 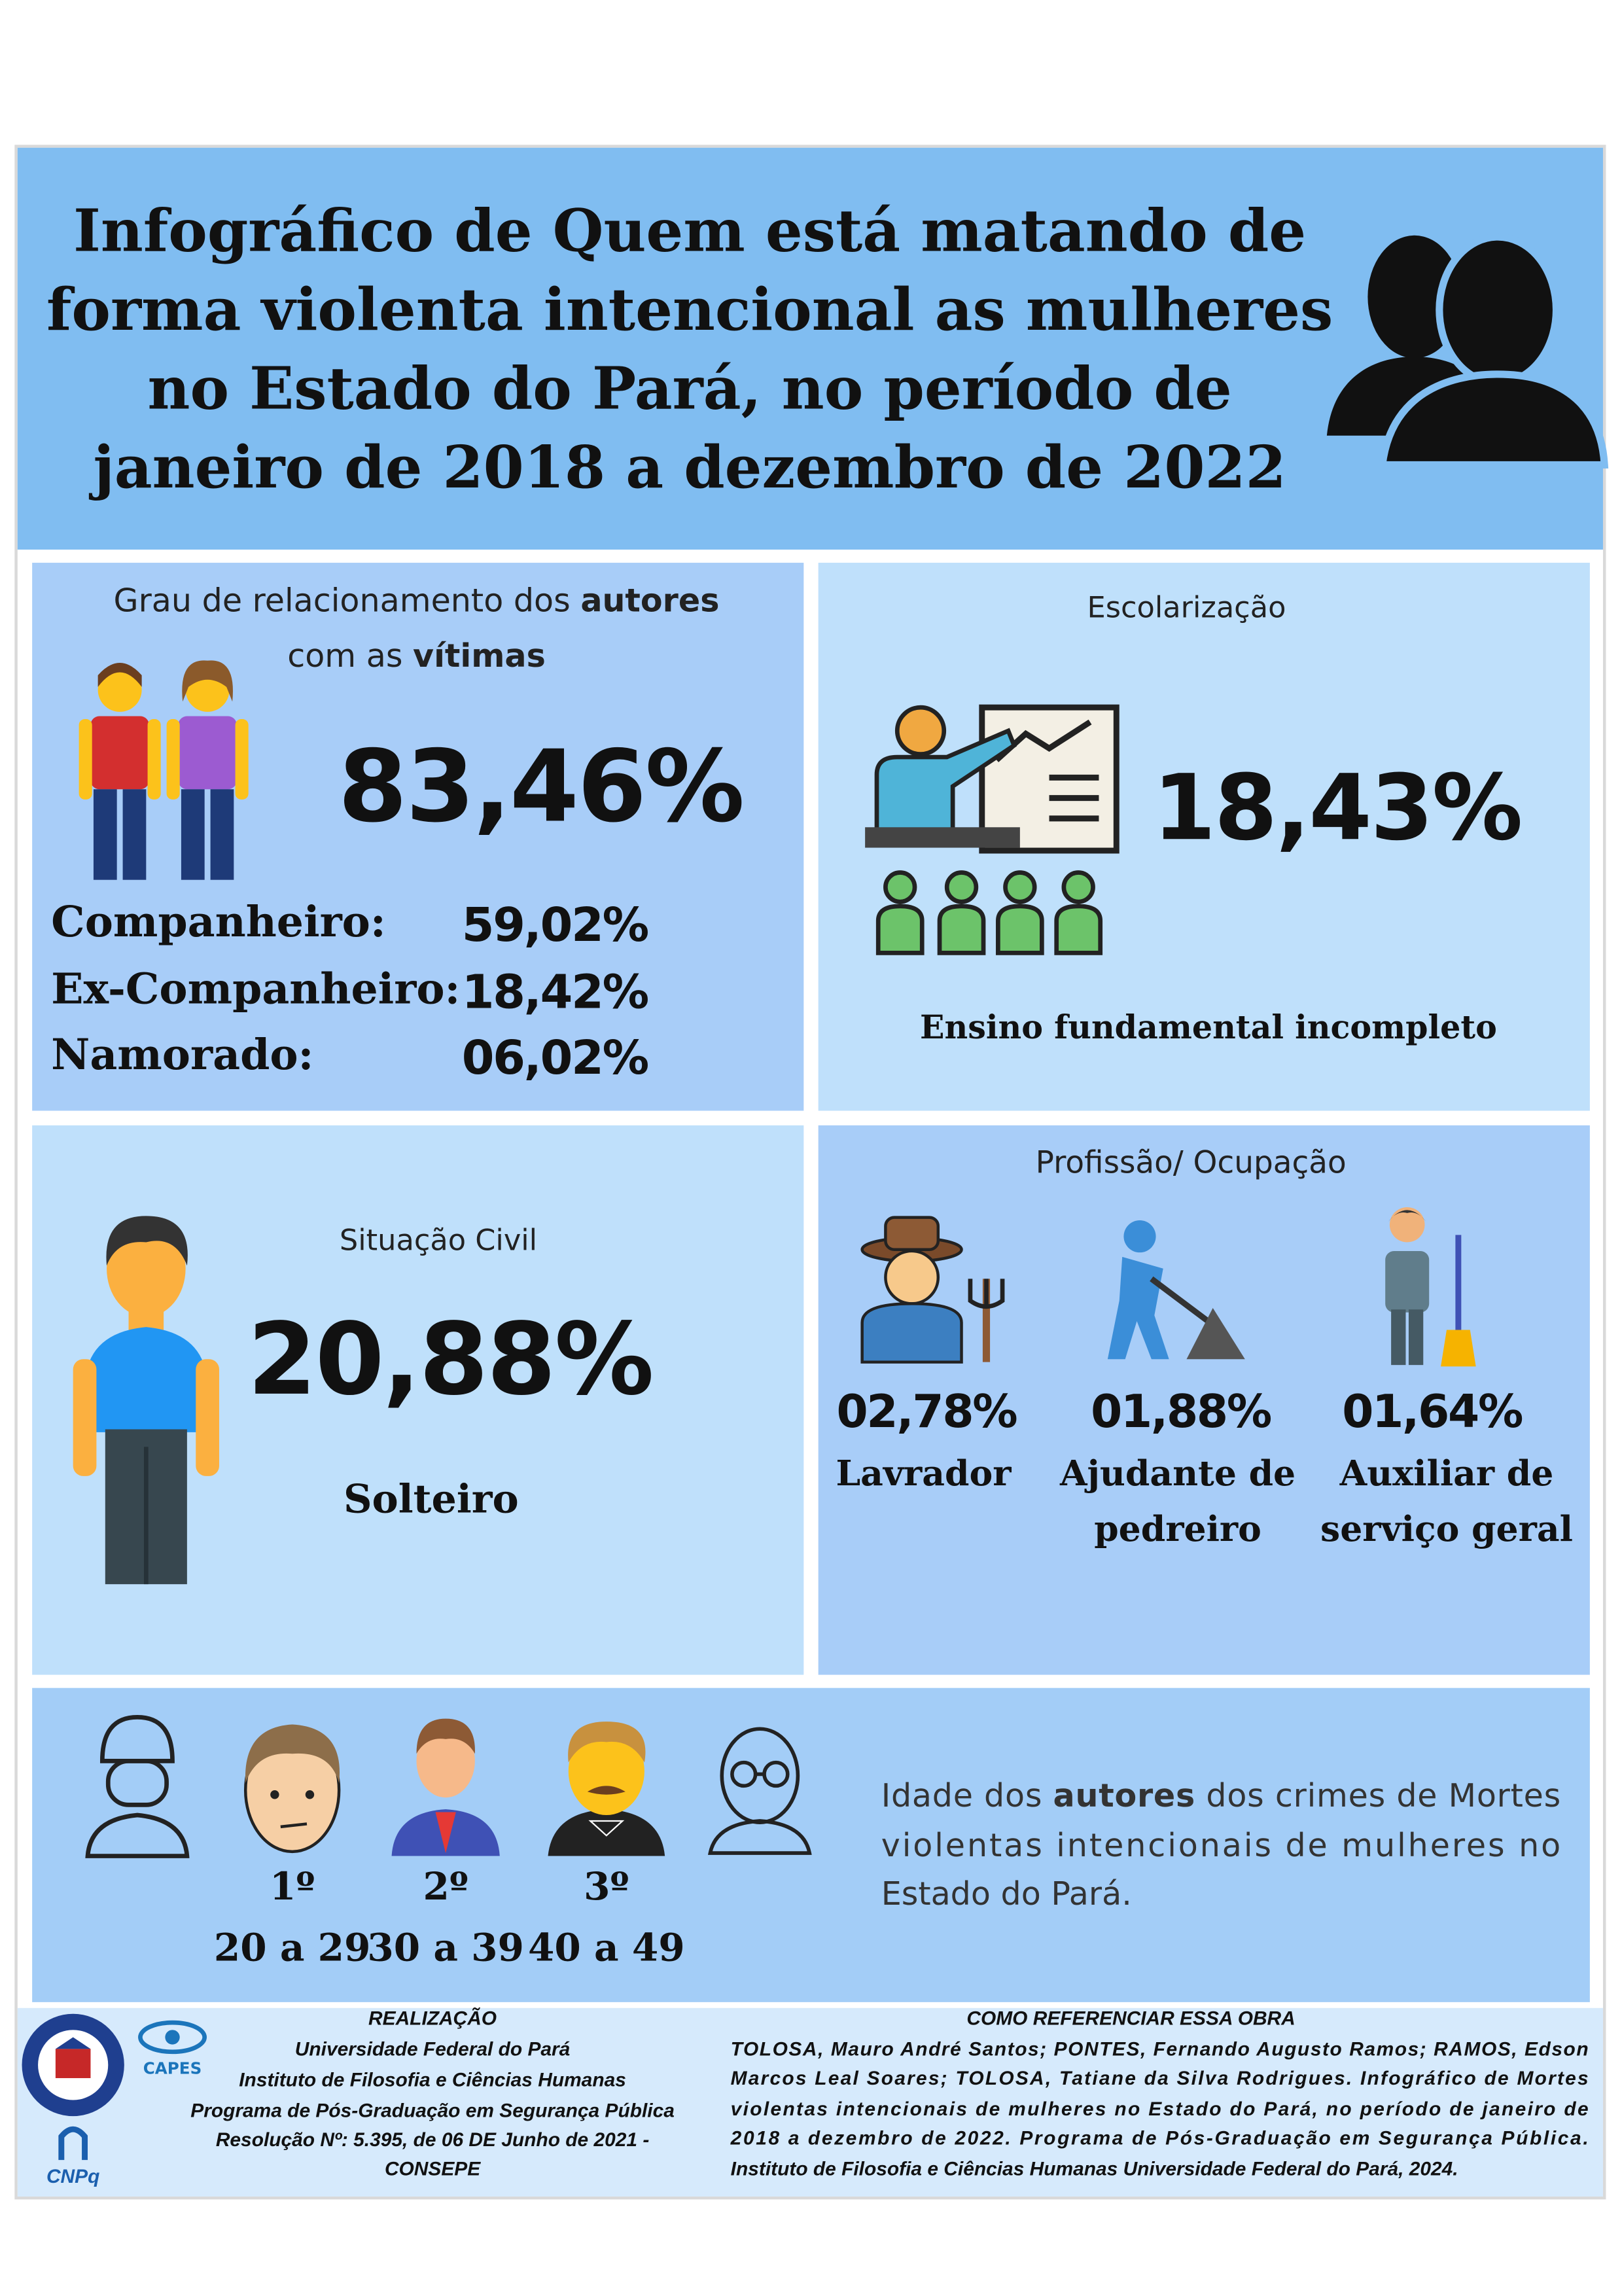 I want to click on cnpq-text: CNPq, so click(x=72, y=2176).